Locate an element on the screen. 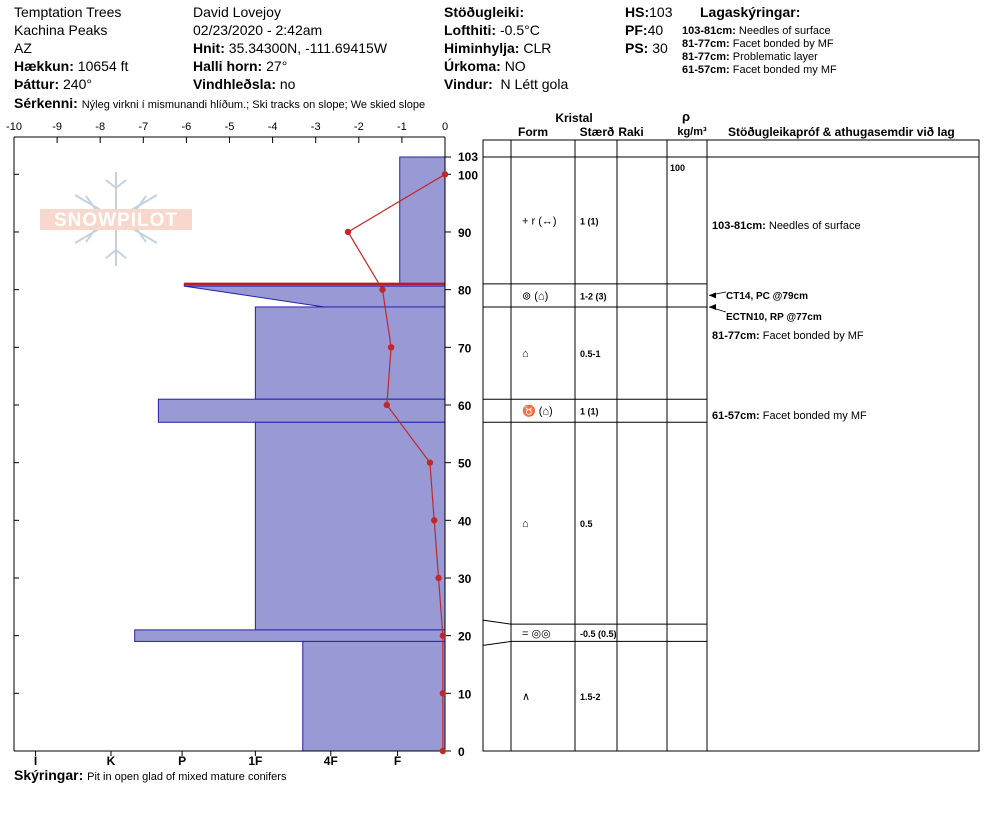  grain-form-icon: = ◎◎ is located at coordinates (536, 634).